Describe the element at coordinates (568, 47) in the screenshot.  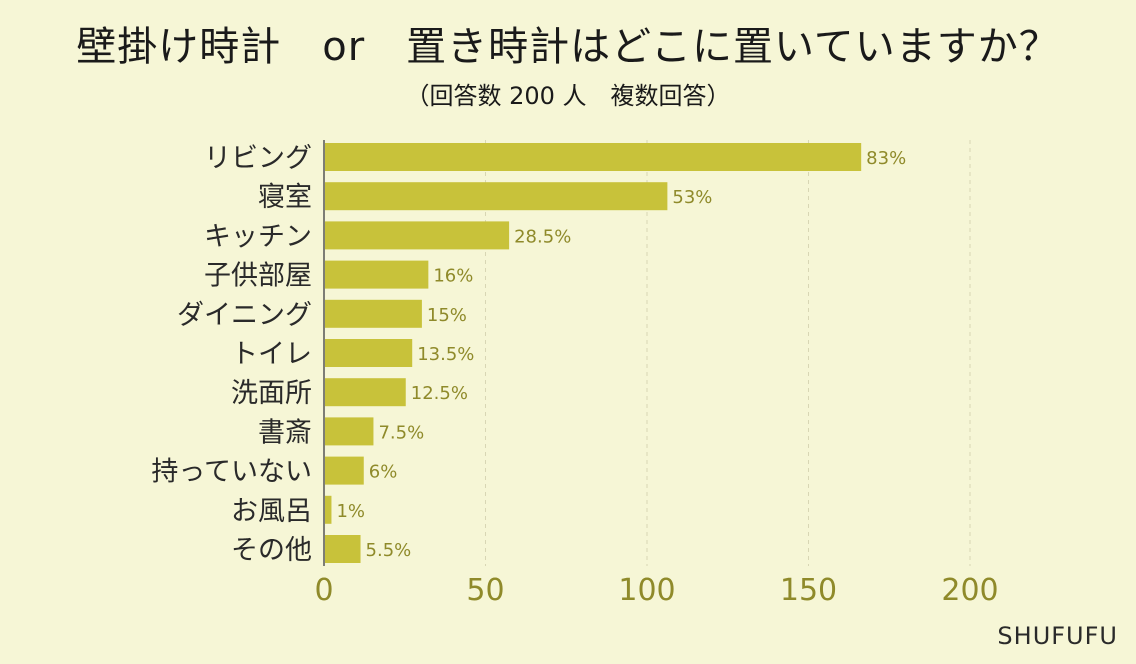
I see `chart-title: 壁掛け時計 or 置き時計はどこに置いていますか？` at that location.